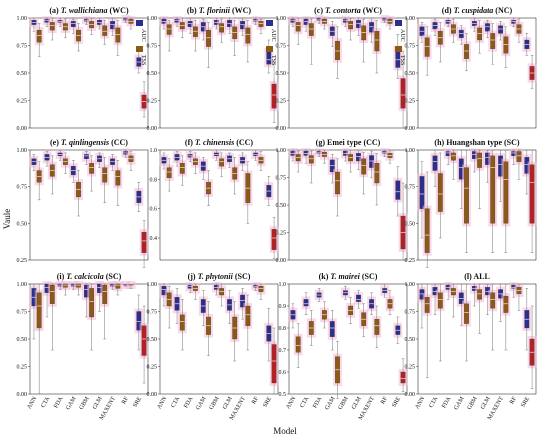  I want to click on x-tick-label: FDA, so click(447, 402).